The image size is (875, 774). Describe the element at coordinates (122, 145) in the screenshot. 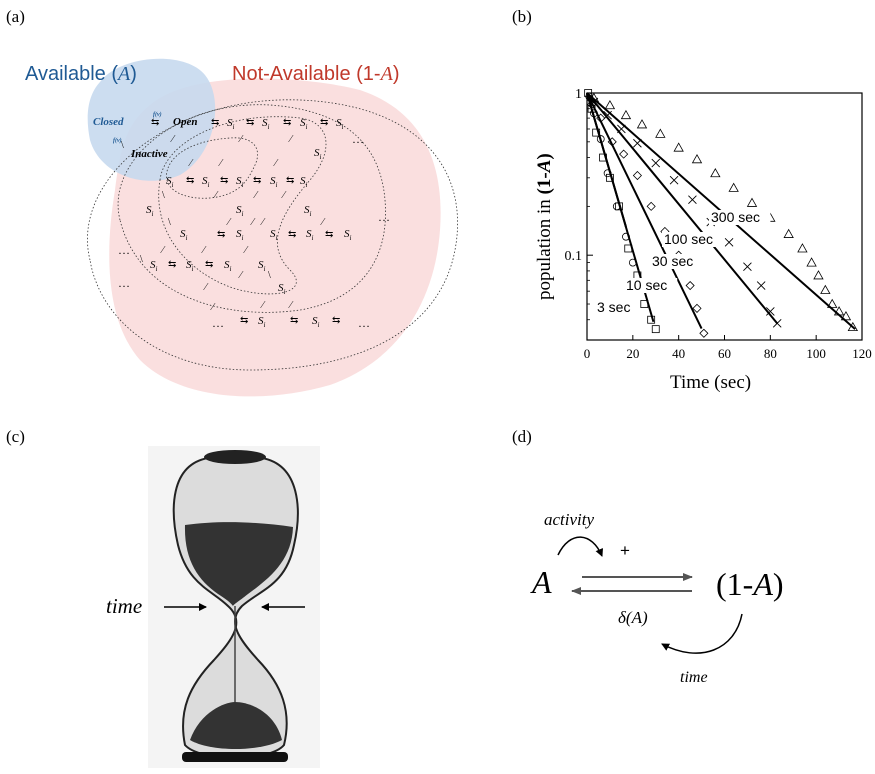

I see `arrow-closed-inactive: \` at that location.